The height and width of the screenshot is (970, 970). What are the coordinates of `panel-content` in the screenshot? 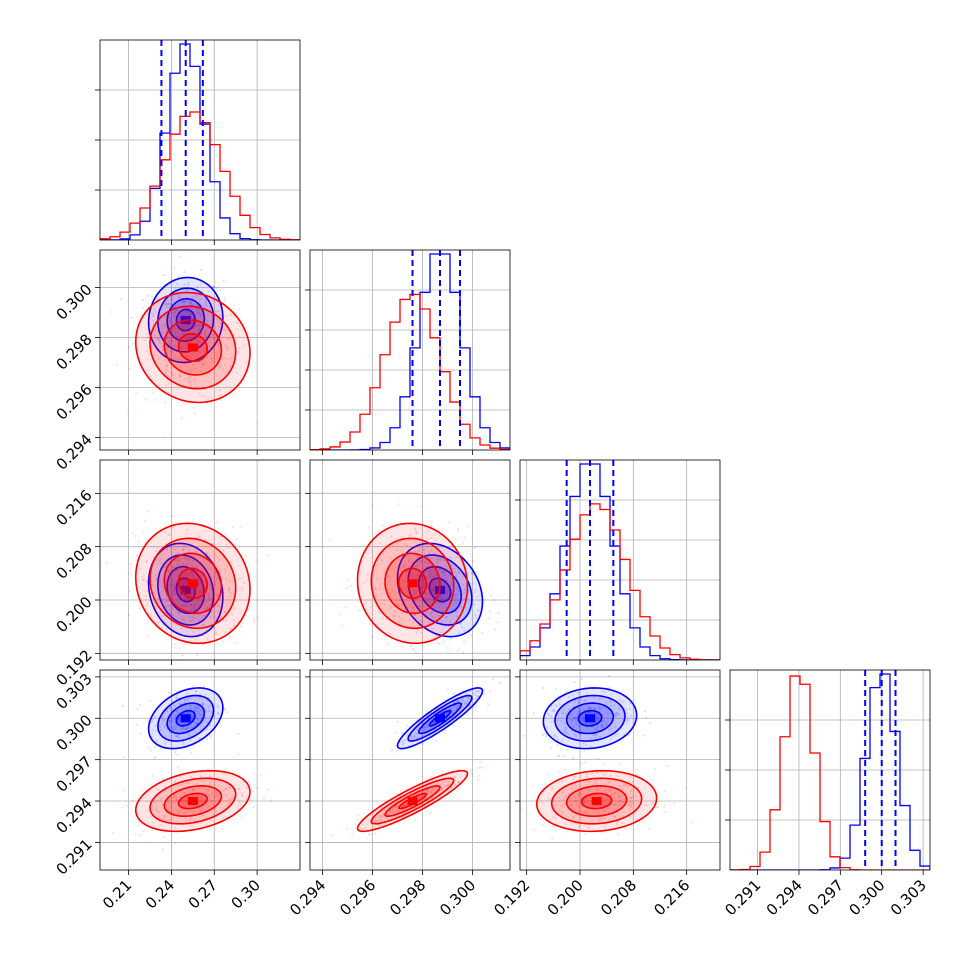 It's located at (200, 770).